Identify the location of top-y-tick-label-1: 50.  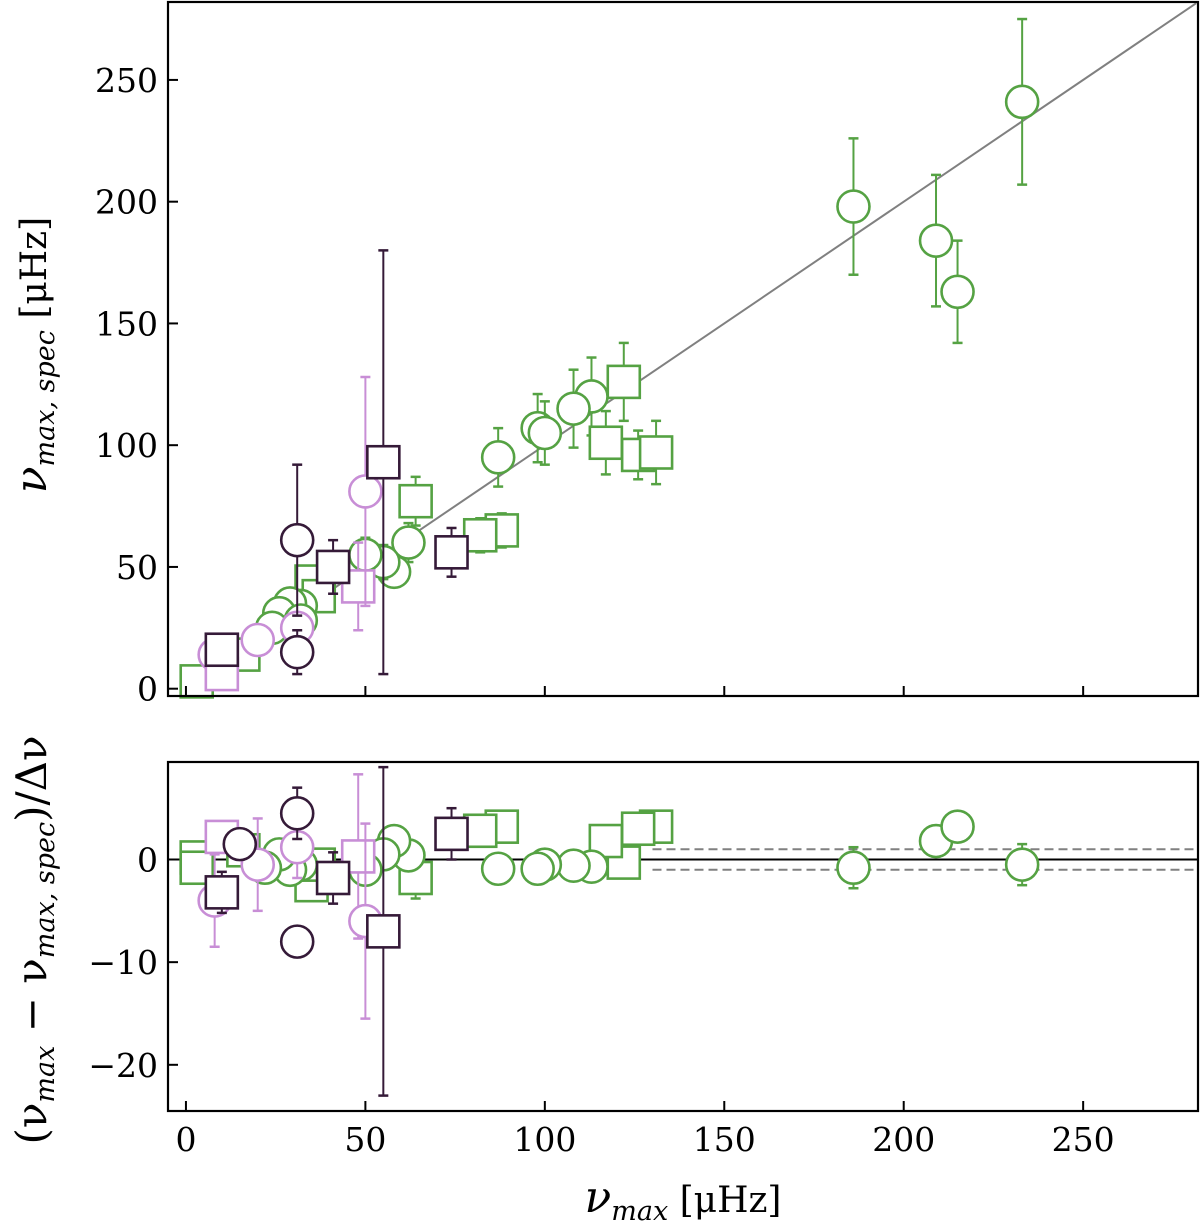
(137, 567).